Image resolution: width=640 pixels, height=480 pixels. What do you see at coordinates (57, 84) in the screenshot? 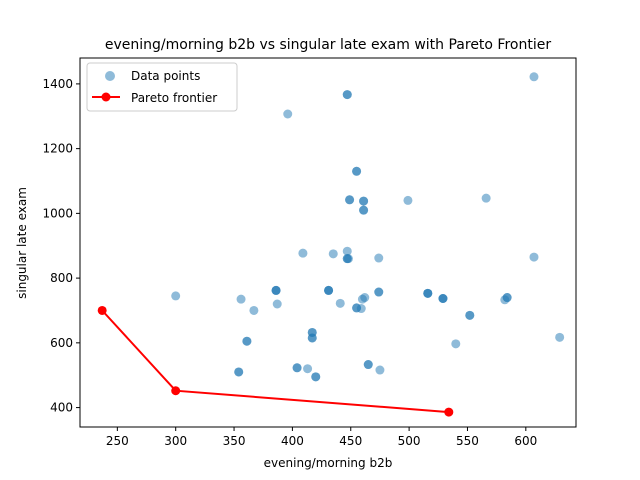
I see `y-tick-label: 1400` at bounding box center [57, 84].